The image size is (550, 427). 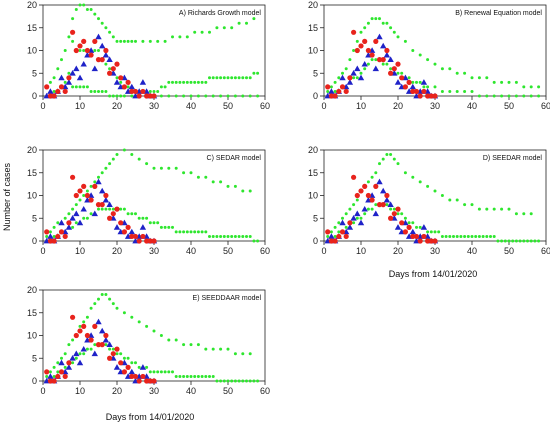 I want to click on x-tick-label: 10, so click(x=80, y=251).